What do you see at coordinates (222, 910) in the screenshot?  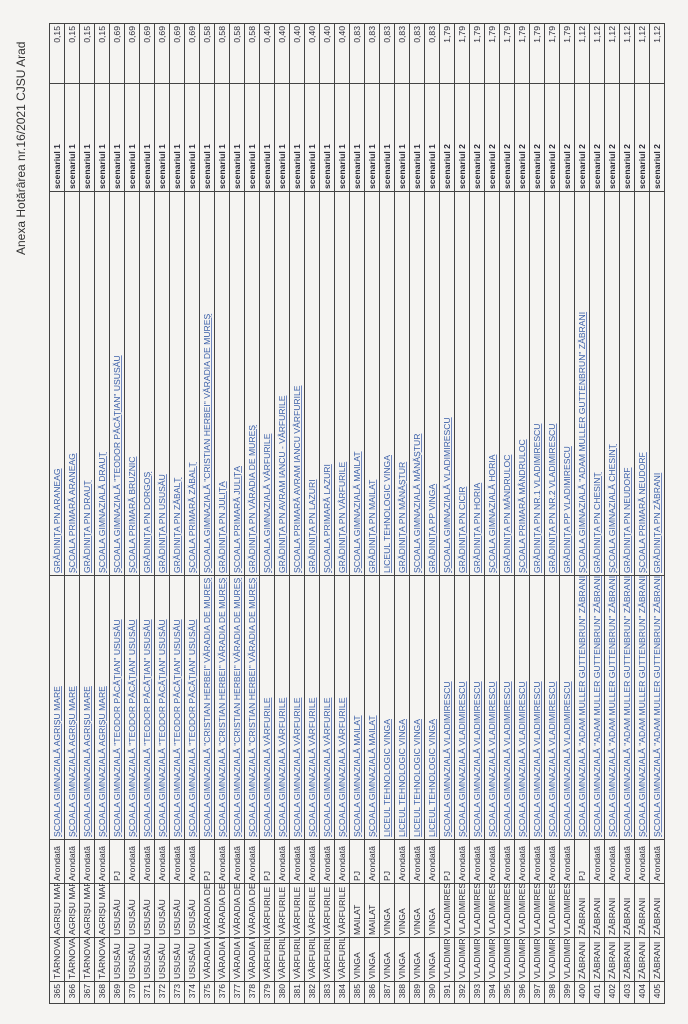 I see `uat-cell: VĂRADIA DE MUREȘ` at bounding box center [222, 910].